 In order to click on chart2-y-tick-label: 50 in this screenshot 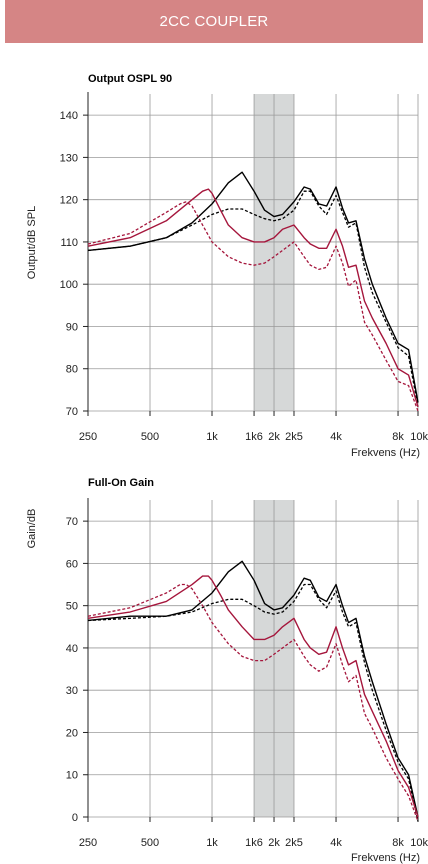, I will do `click(72, 607)`.